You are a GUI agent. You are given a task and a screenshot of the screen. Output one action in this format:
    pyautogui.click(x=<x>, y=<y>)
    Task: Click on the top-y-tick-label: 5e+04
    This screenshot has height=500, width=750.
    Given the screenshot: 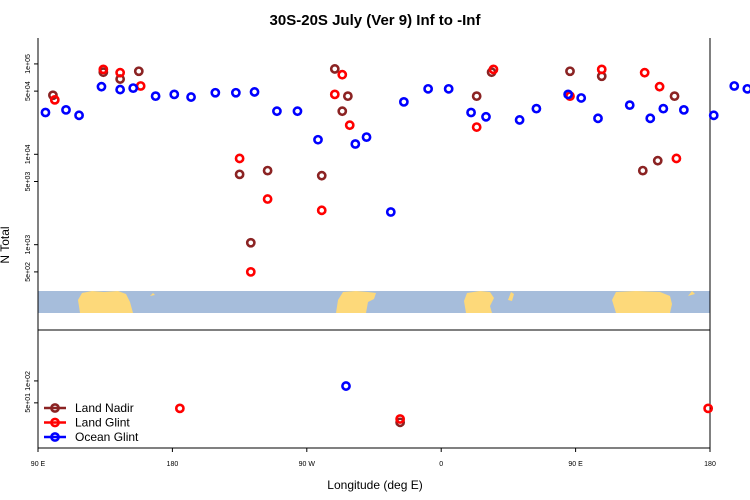 What is the action you would take?
    pyautogui.click(x=28, y=91)
    